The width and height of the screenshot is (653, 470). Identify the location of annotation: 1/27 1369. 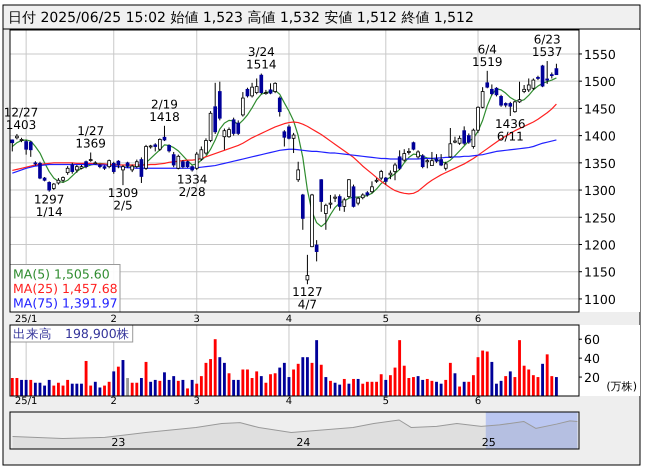
(90, 137).